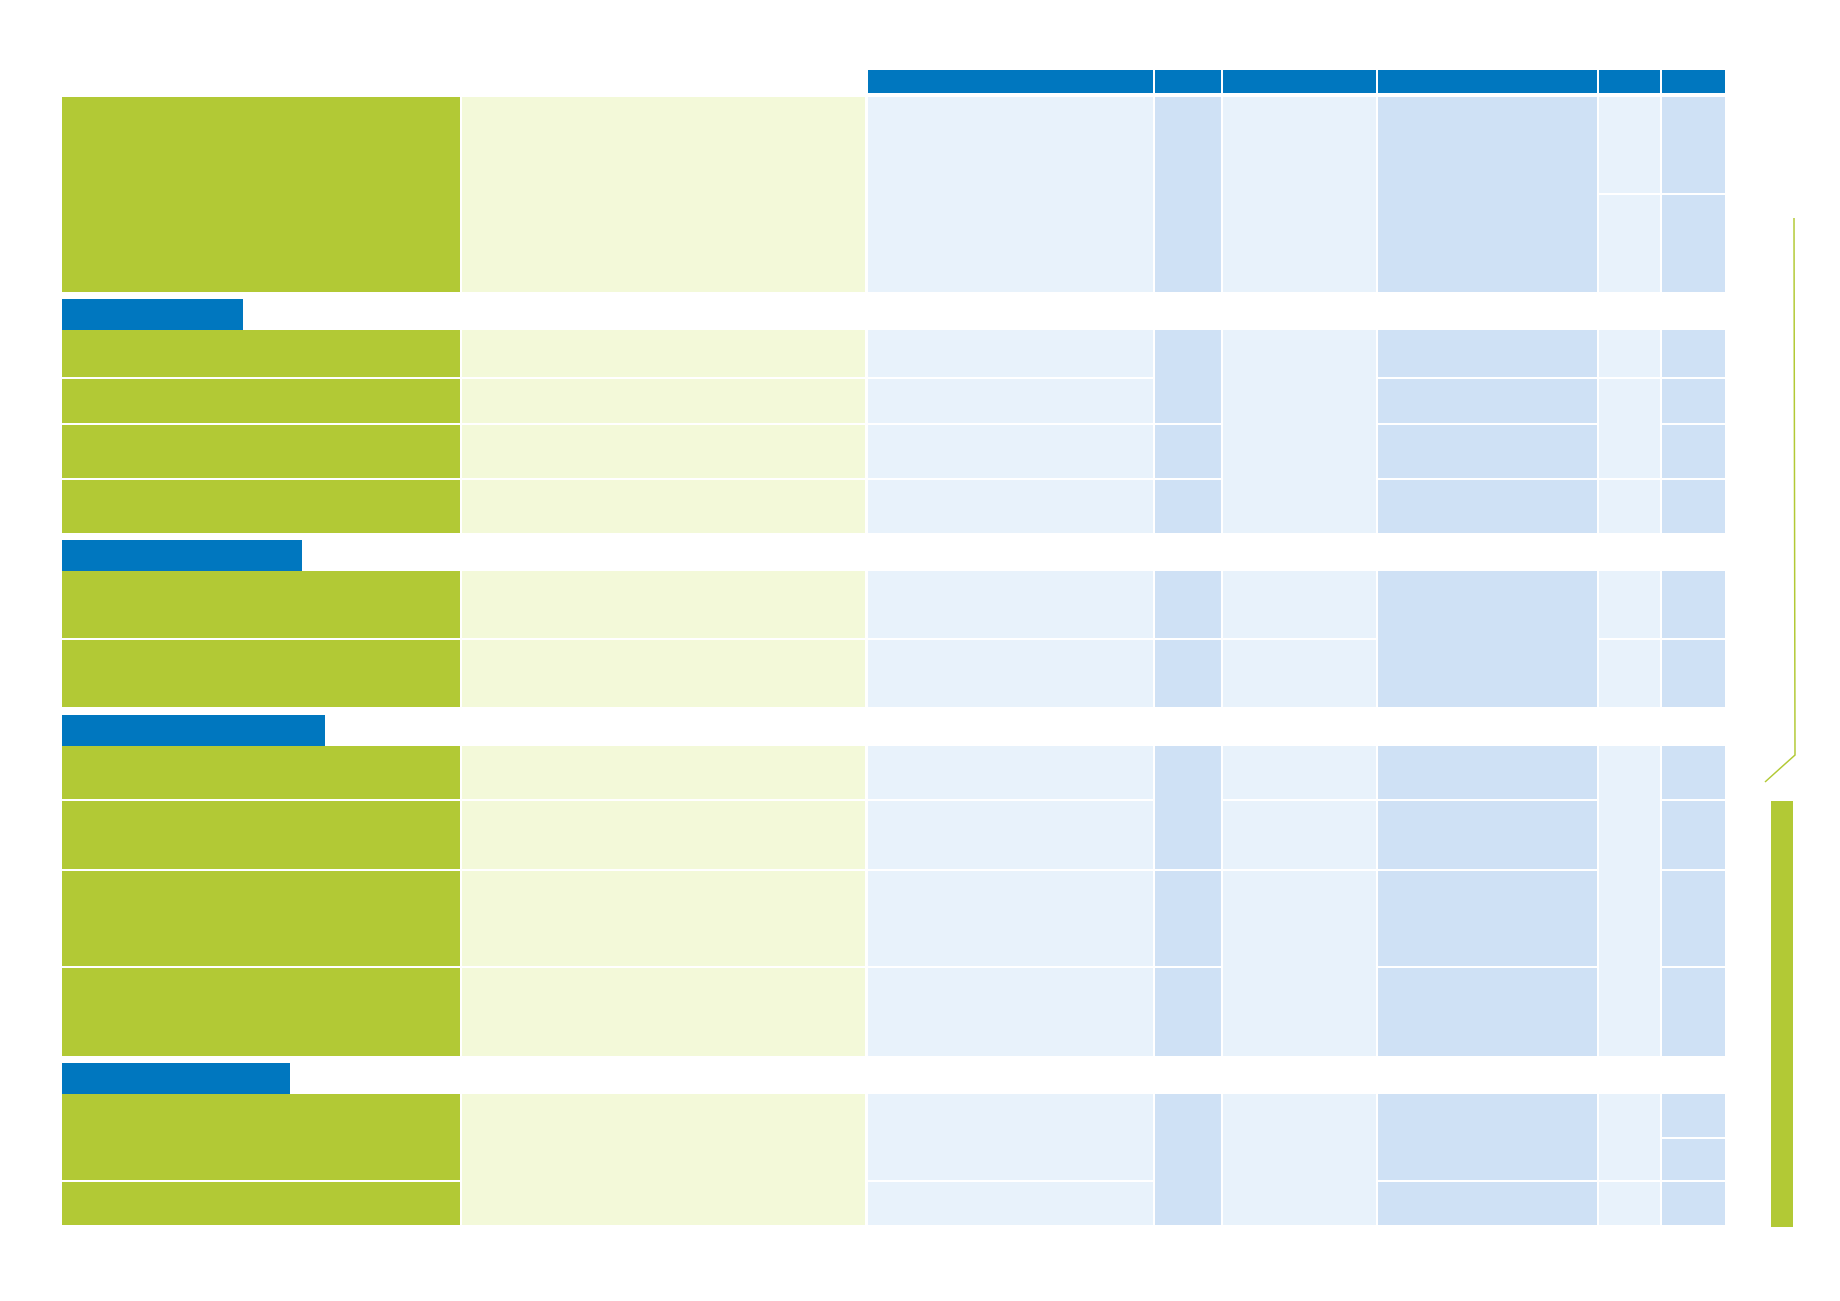 The image size is (1840, 1301). I want to click on side-bracket-line-icon, so click(1780, 500).